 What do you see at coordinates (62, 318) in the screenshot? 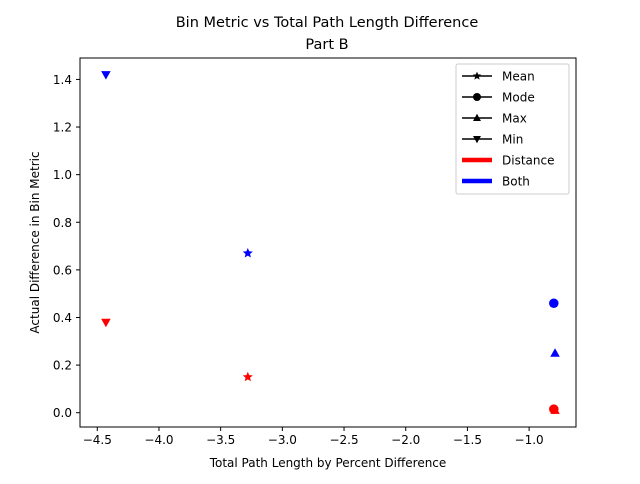
I see `y-tick-label: 0.4` at bounding box center [62, 318].